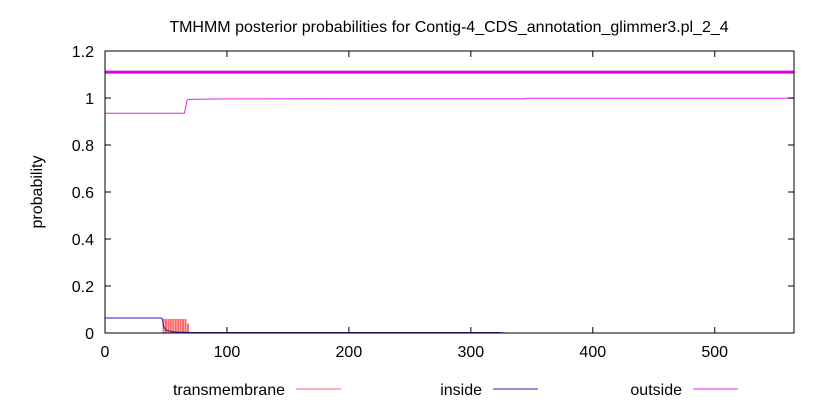 This screenshot has height=402, width=821. Describe the element at coordinates (227, 352) in the screenshot. I see `x-tick-label: 100` at that location.